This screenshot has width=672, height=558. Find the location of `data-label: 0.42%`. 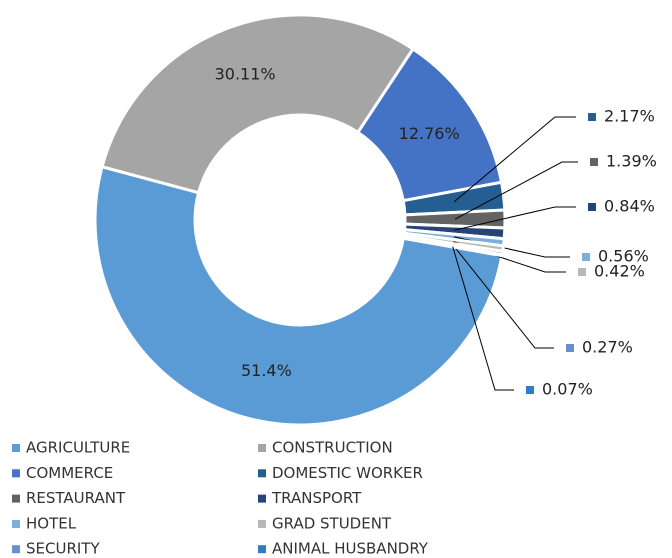

data-label: 0.42% is located at coordinates (619, 271).